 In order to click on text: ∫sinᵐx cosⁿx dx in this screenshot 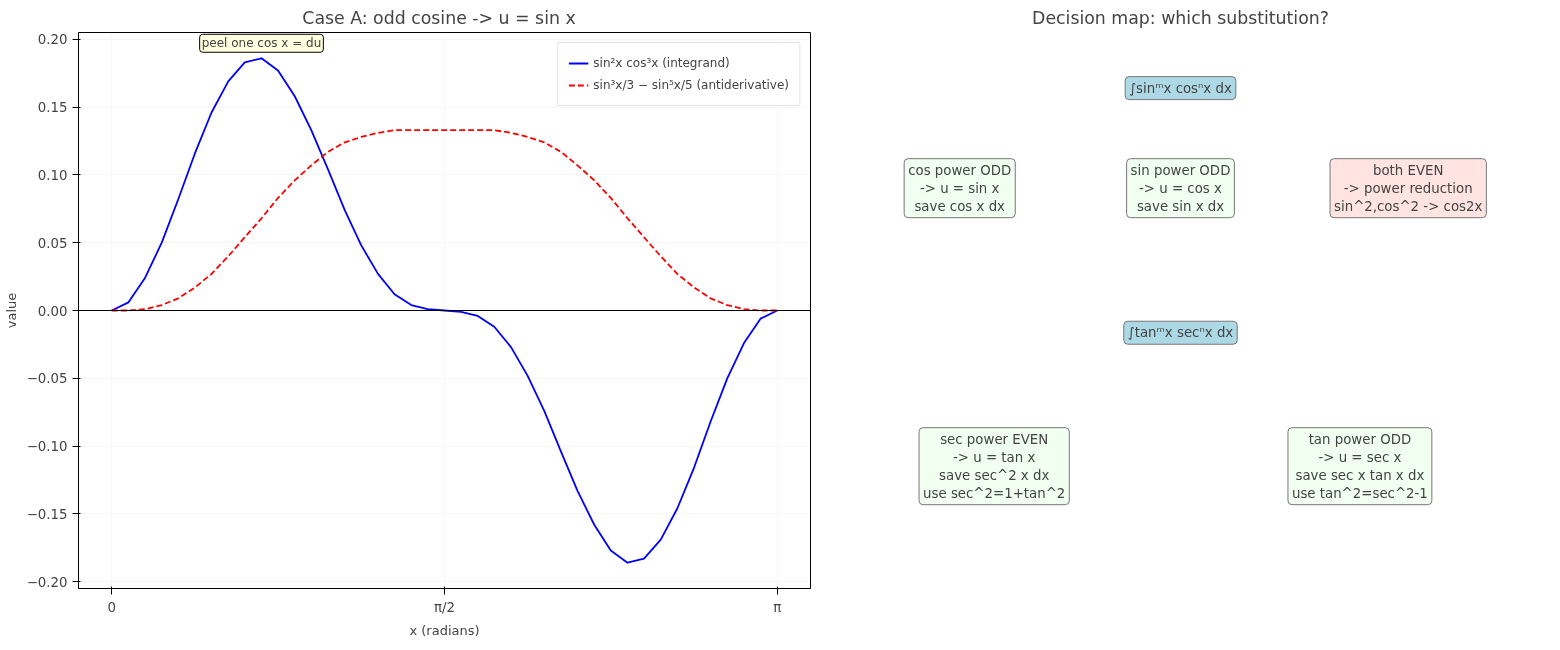, I will do `click(1180, 88)`.